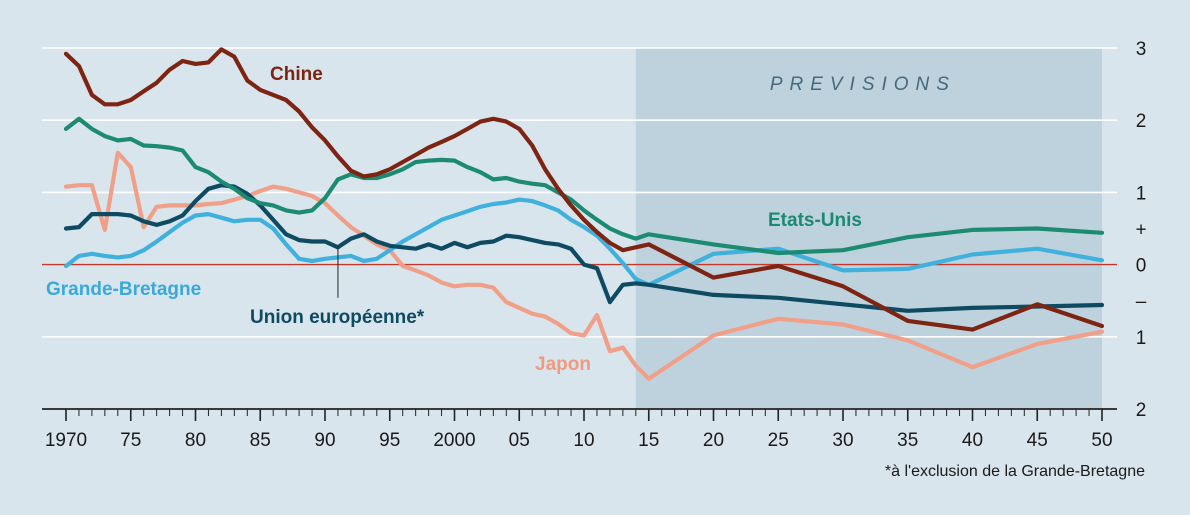 Image resolution: width=1190 pixels, height=515 pixels. I want to click on x-tick-label: 80, so click(195, 440).